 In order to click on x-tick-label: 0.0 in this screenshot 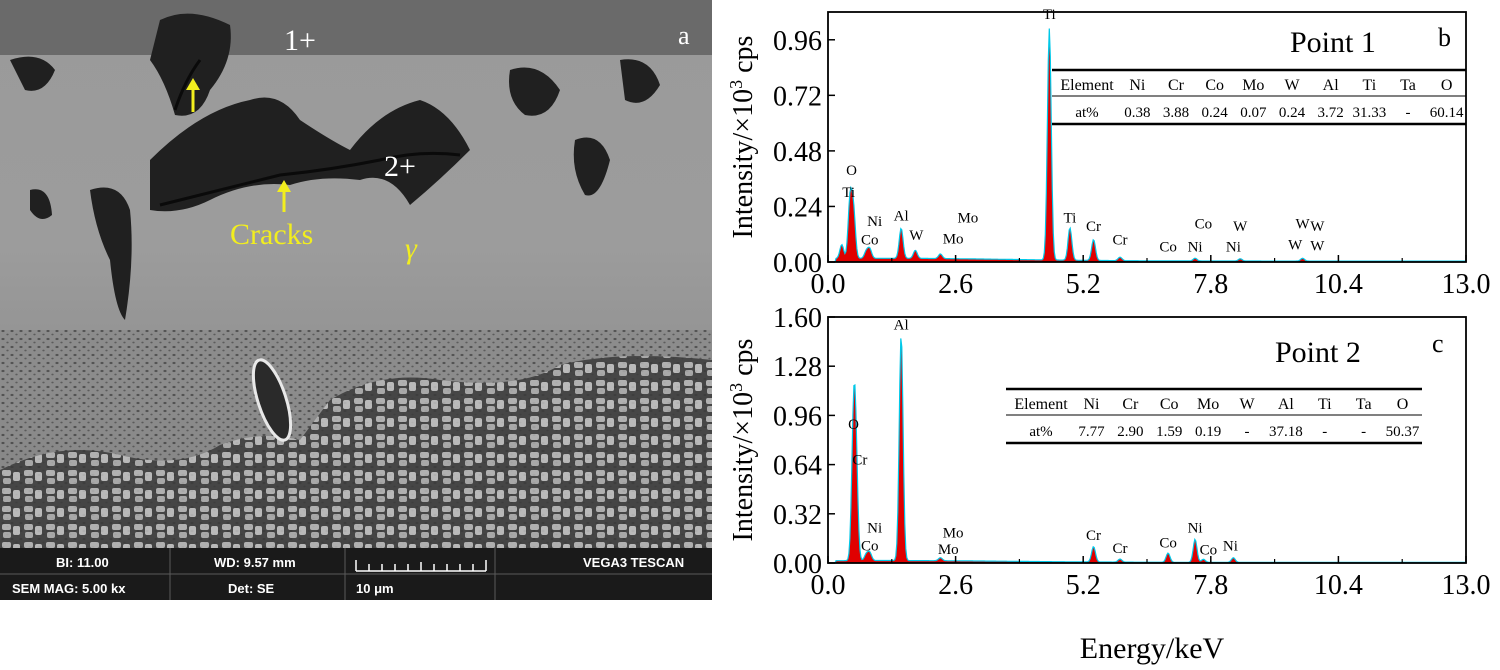, I will do `click(828, 284)`.